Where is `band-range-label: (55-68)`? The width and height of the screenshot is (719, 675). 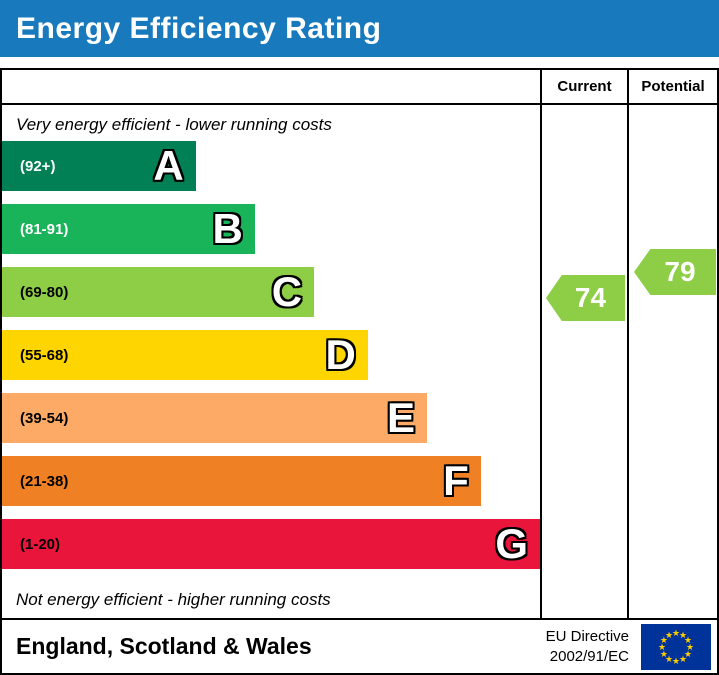 band-range-label: (55-68) is located at coordinates (44, 355).